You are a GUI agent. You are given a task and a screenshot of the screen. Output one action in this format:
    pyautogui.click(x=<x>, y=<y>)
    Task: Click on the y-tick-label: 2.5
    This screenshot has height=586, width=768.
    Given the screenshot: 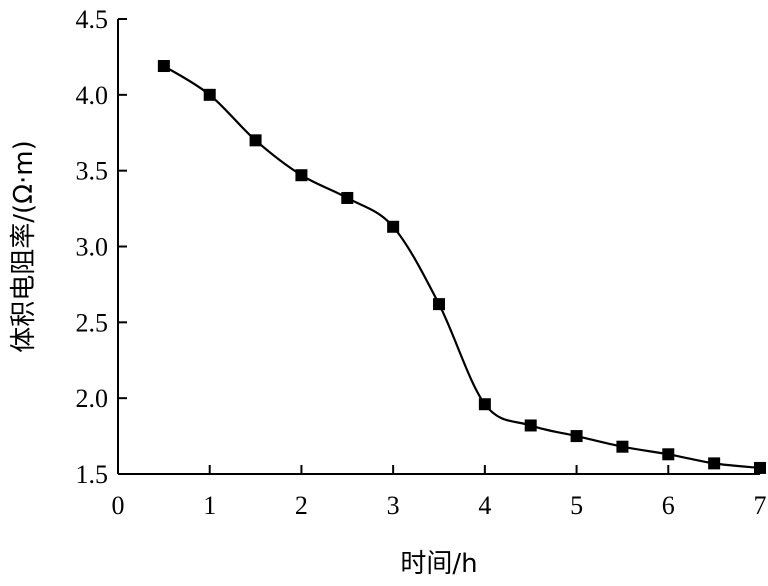 What is the action you would take?
    pyautogui.click(x=92, y=322)
    